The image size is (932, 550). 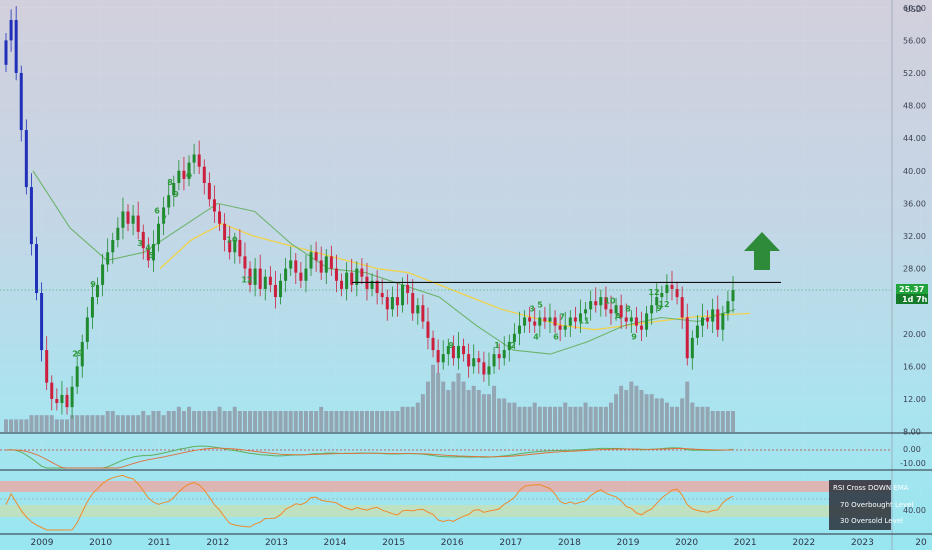 What do you see at coordinates (914, 8) in the screenshot?
I see `price-tick-0: 60.00` at bounding box center [914, 8].